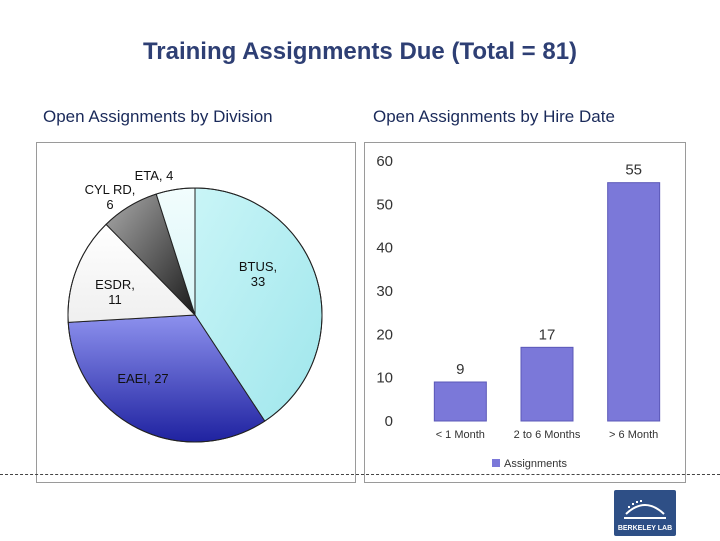 The width and height of the screenshot is (720, 541). What do you see at coordinates (158, 116) in the screenshot?
I see `pie-chart-subtitle: Open Assignments by Division` at bounding box center [158, 116].